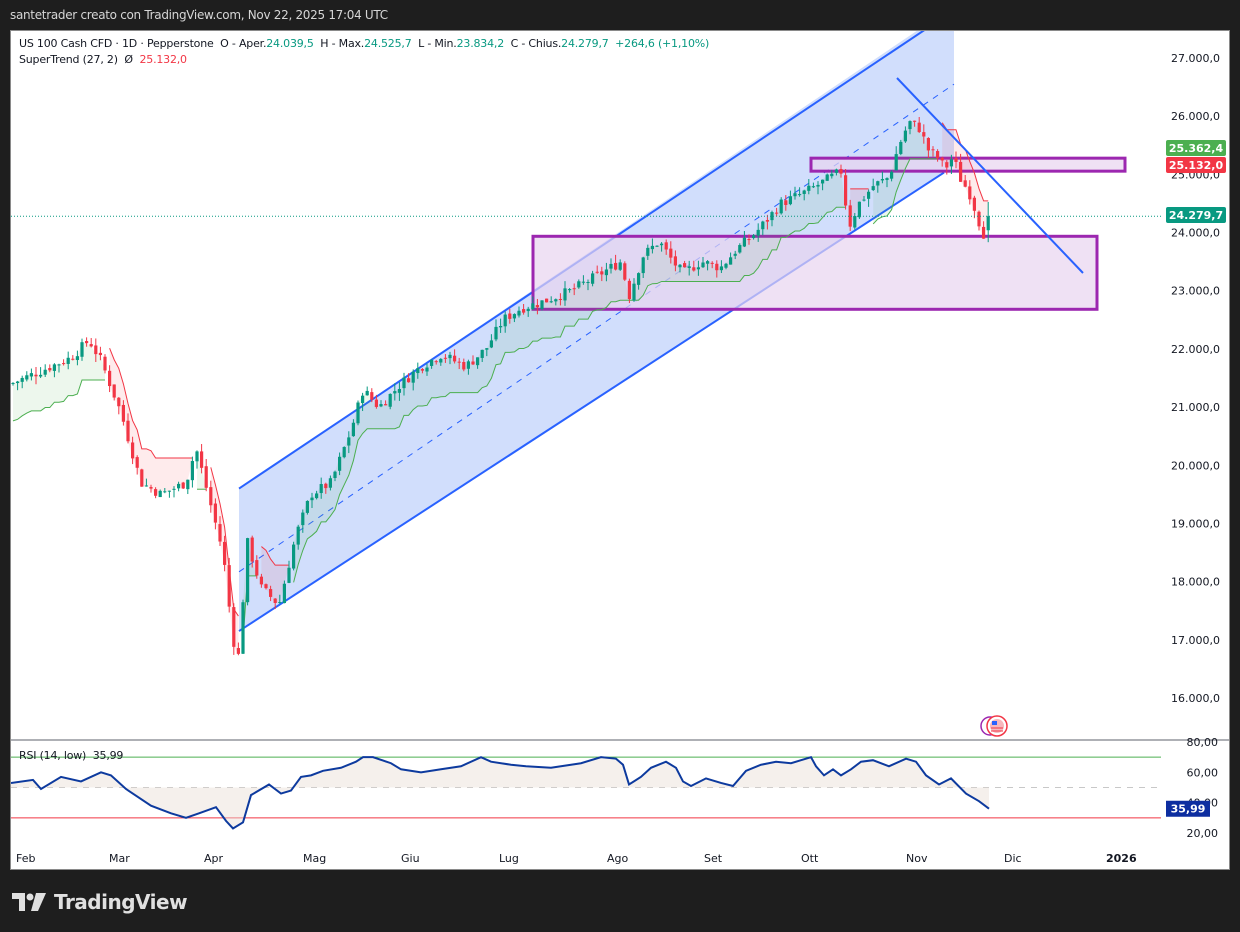 This screenshot has height=932, width=1240. I want to click on price-axis-tick: 24.000,0, so click(1195, 233).